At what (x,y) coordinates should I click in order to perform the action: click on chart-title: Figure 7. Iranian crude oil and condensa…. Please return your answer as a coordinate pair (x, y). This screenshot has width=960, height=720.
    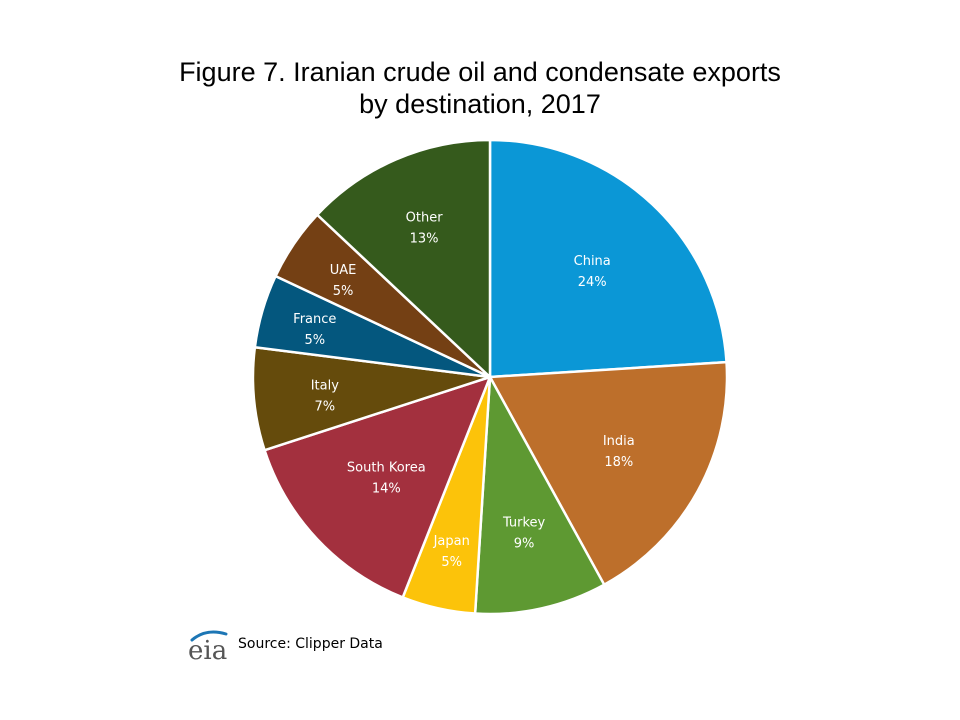
    Looking at the image, I should click on (480, 88).